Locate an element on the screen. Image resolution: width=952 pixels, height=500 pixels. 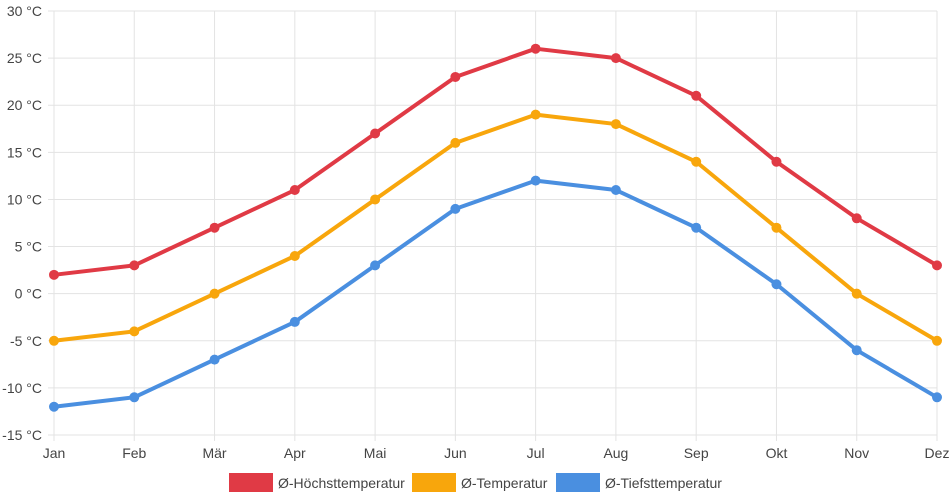
y-tick-label: -10 °C is located at coordinates (22, 388).